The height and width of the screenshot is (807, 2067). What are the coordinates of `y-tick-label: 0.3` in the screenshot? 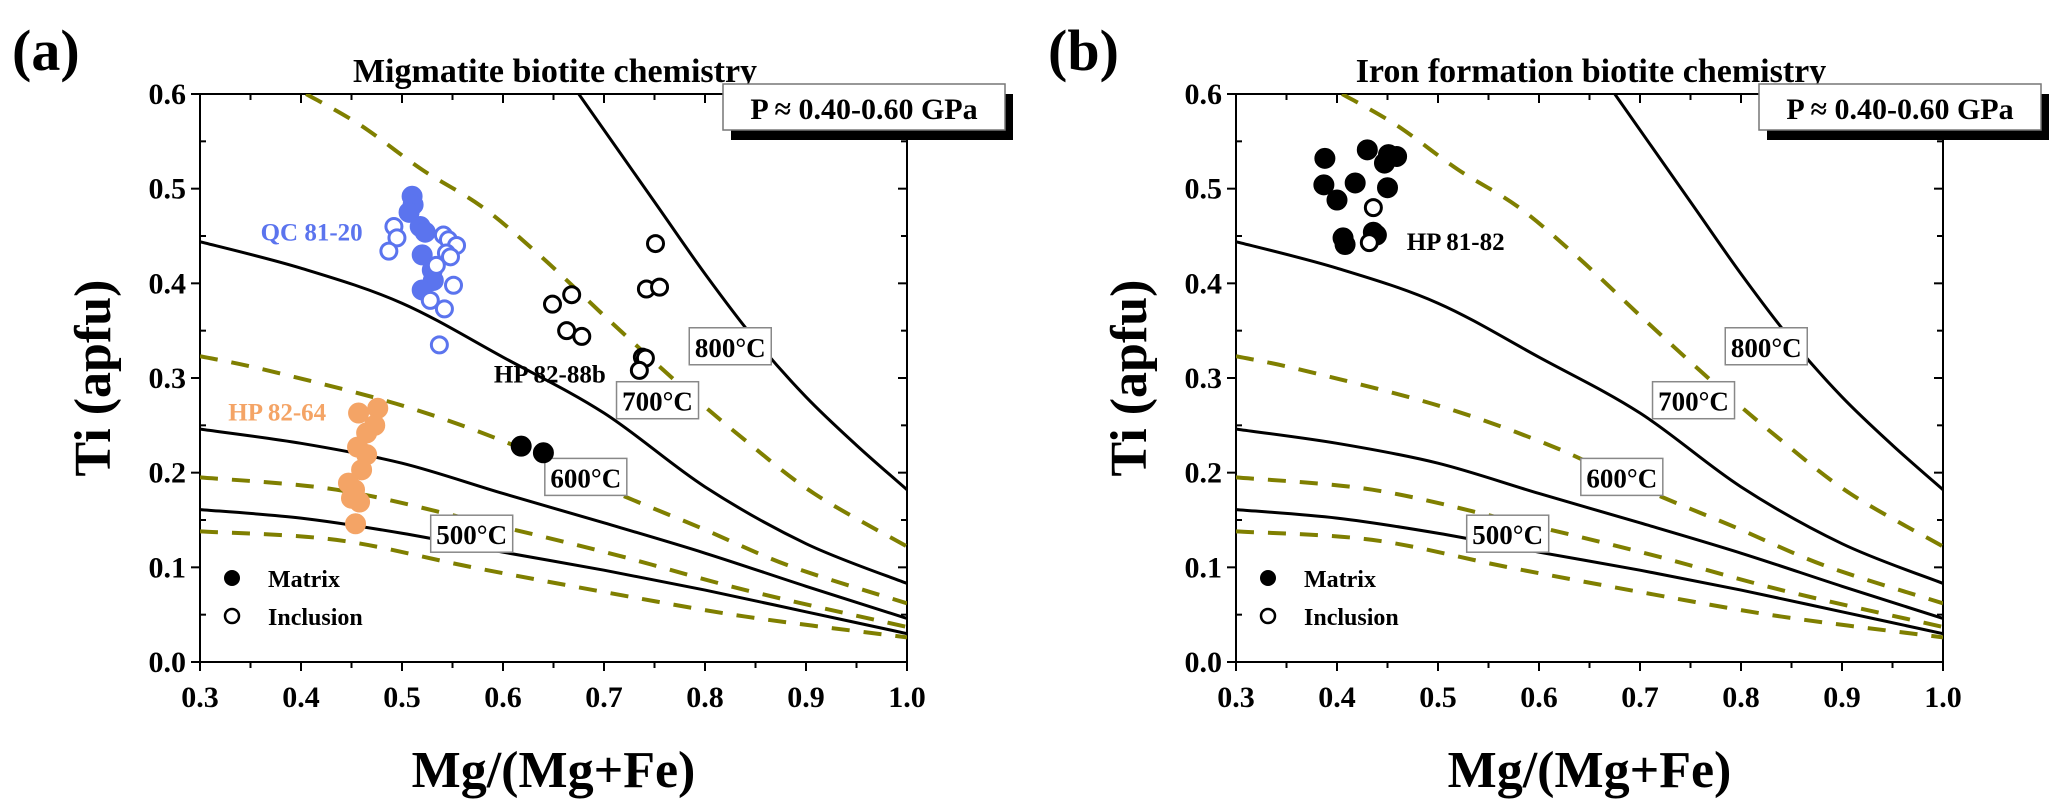 It's located at (1204, 378).